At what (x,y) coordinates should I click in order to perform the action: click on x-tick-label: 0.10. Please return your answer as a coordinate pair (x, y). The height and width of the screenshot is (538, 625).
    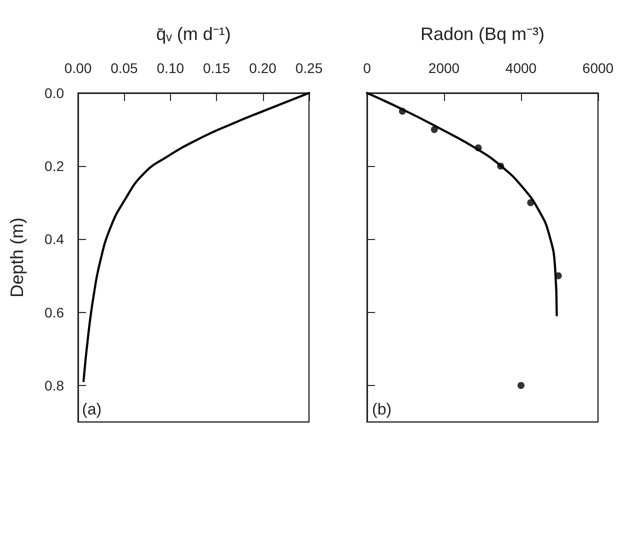
    Looking at the image, I should click on (170, 68).